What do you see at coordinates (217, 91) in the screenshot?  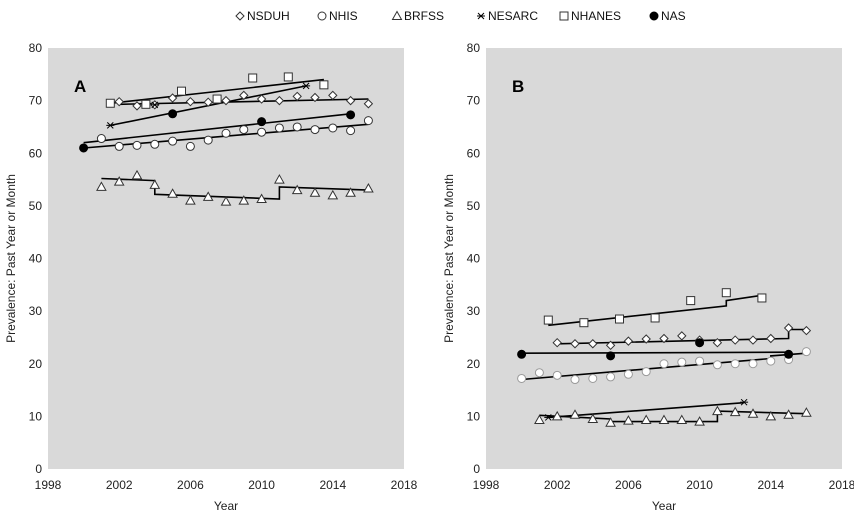 I see `trend-line-nhanes` at bounding box center [217, 91].